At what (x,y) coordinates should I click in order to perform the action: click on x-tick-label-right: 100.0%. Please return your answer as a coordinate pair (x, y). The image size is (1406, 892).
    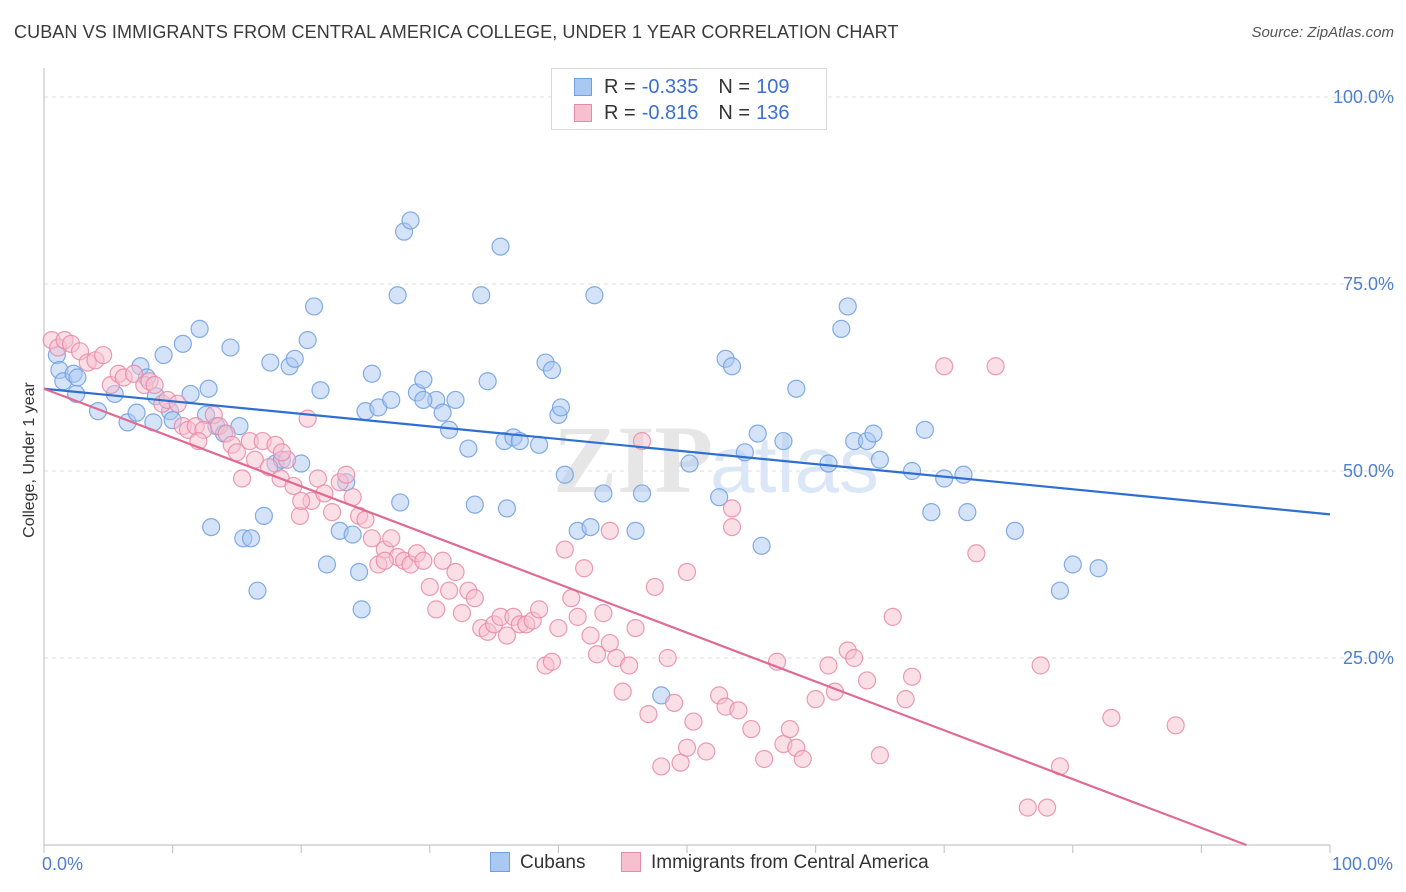
    Looking at the image, I should click on (1362, 864).